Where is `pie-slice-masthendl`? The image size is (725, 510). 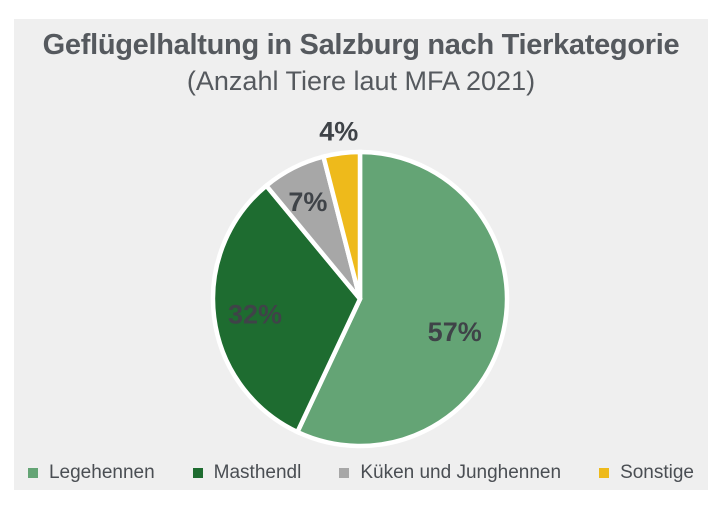
pie-slice-masthendl is located at coordinates (286, 309).